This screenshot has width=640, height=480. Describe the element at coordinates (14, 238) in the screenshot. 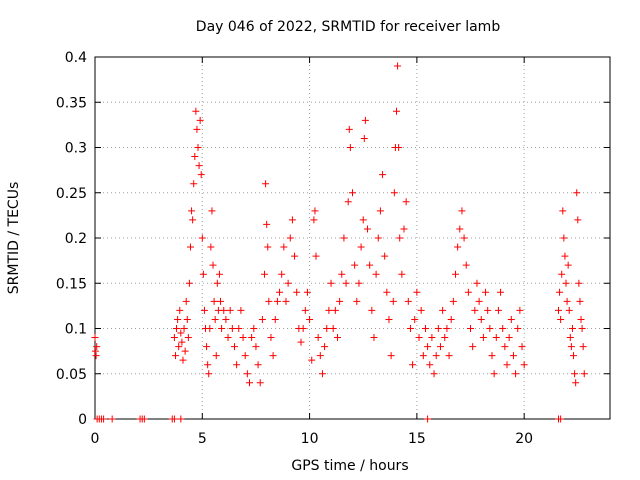

I see `y-axis-label: SRMTID / TECUs` at that location.